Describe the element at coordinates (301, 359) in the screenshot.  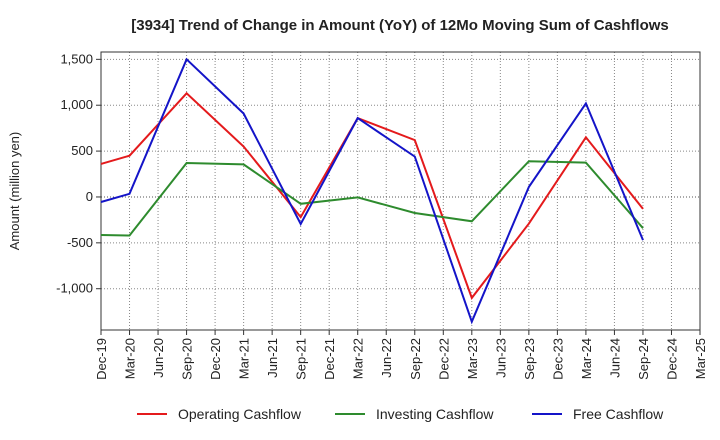
I see `x-tick-label: Sep-21` at that location.